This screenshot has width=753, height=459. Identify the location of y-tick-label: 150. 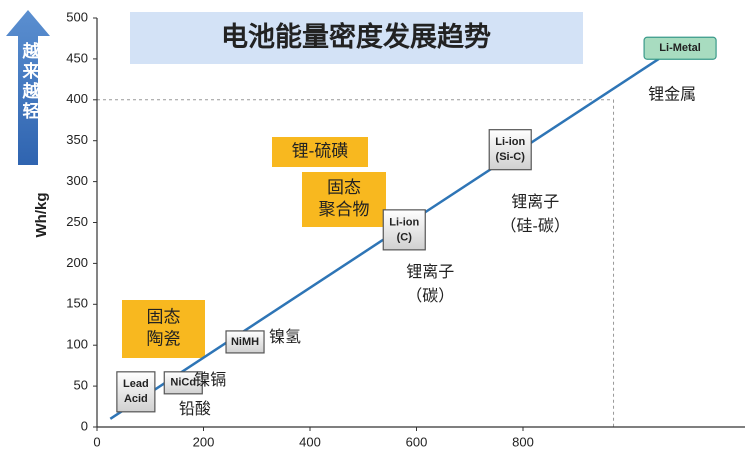
(77, 303).